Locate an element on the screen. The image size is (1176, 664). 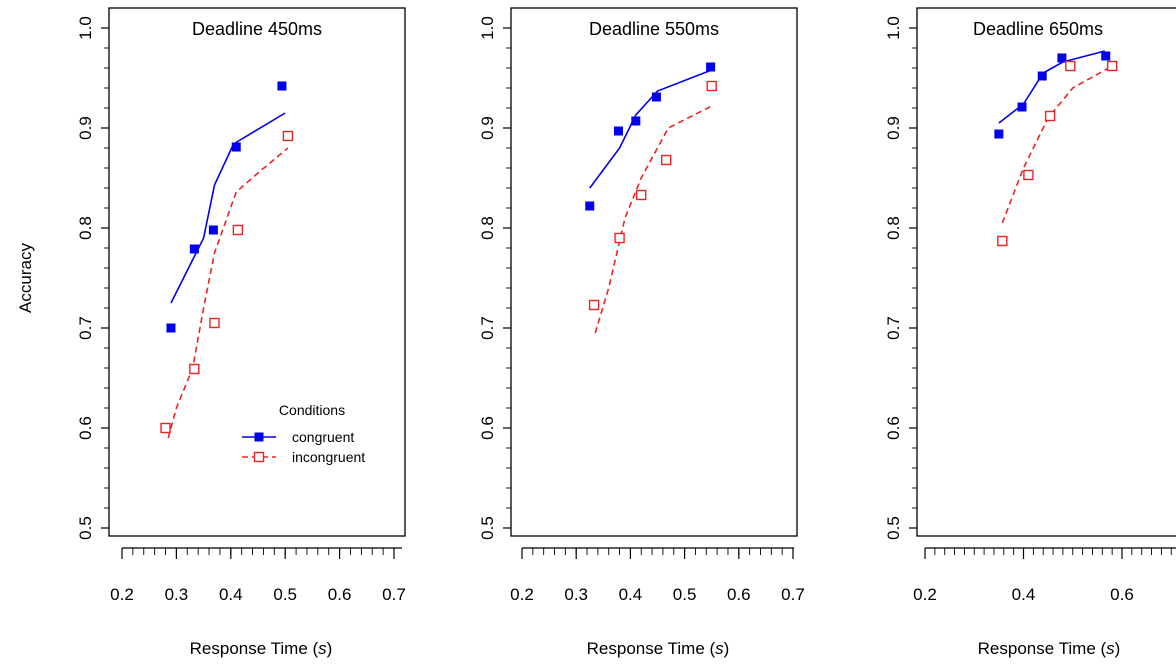
legend-label-incongruent: incongruent is located at coordinates (328, 457).